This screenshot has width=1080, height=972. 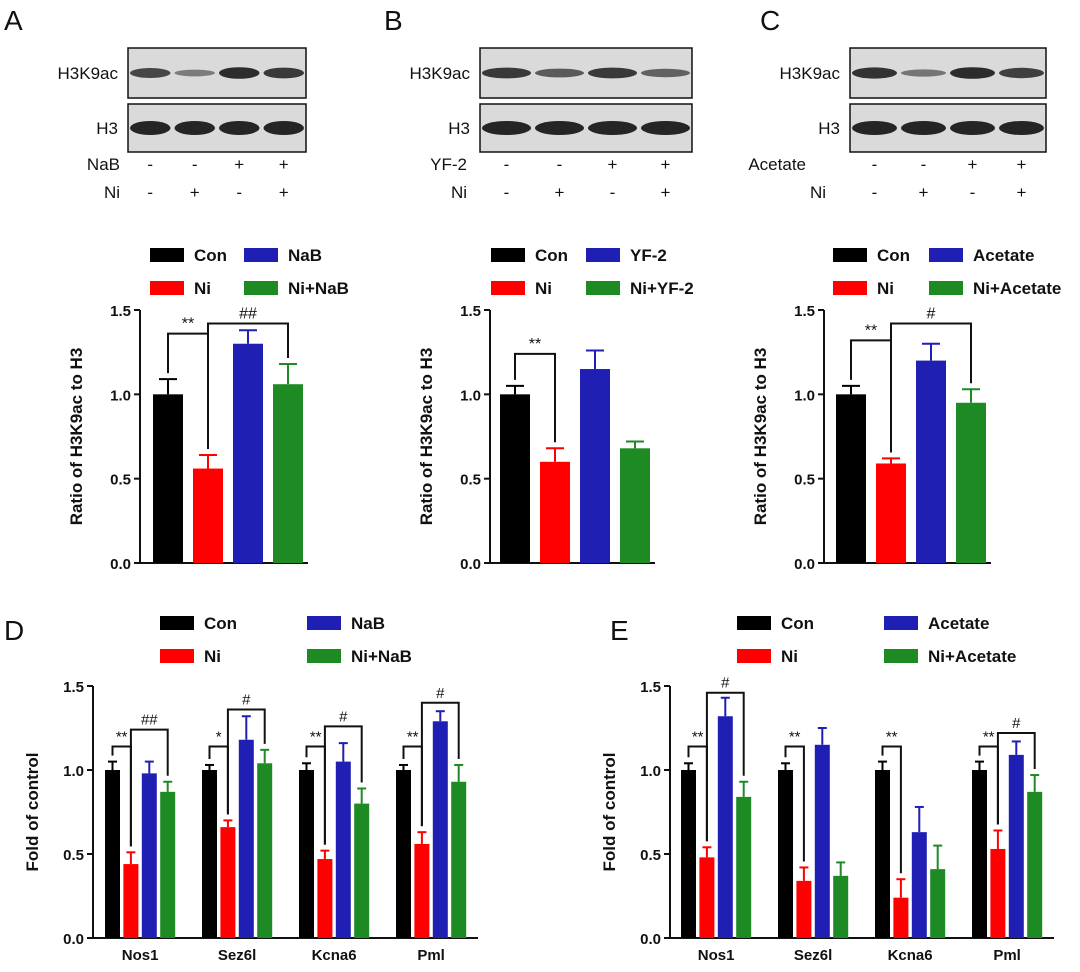 What do you see at coordinates (219, 736) in the screenshot?
I see `significance-label: *` at bounding box center [219, 736].